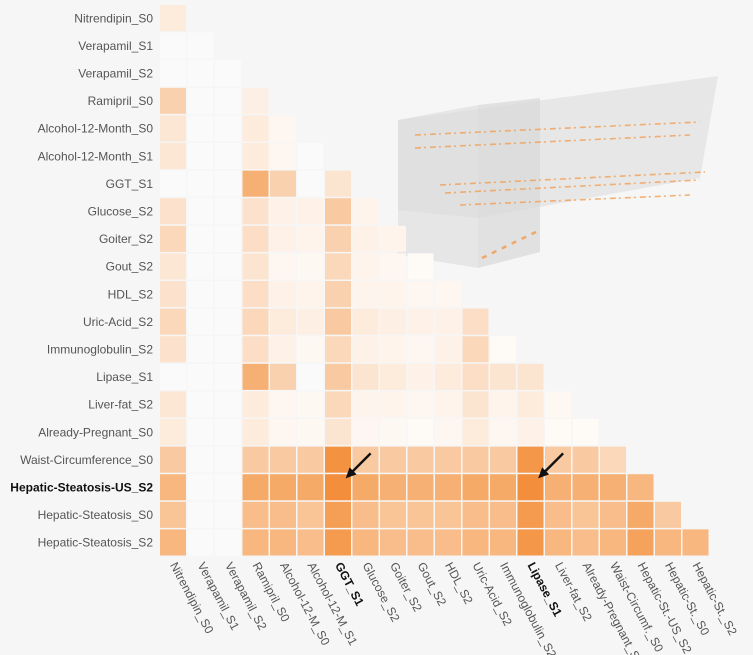 The height and width of the screenshot is (655, 753). Describe the element at coordinates (475, 321) in the screenshot. I see `heatmap-cell-r11-c11` at that location.